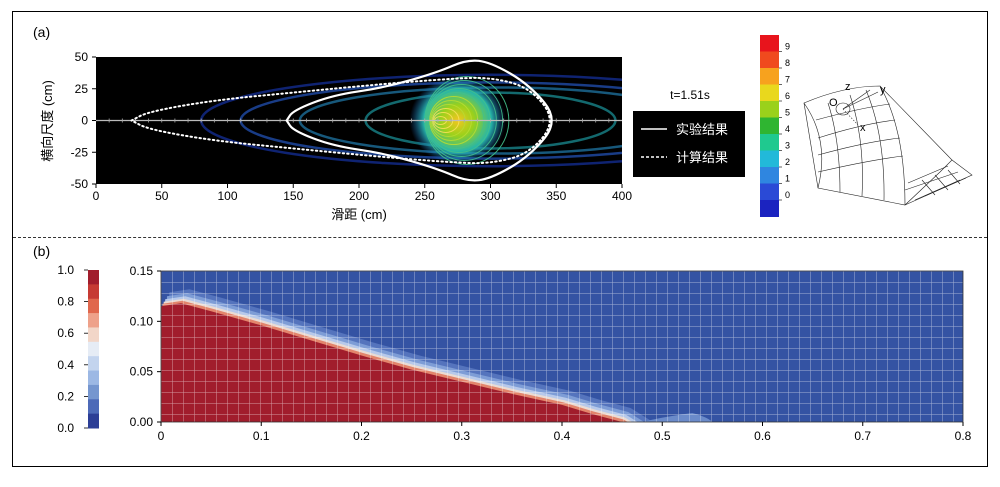 This screenshot has width=1000, height=487. Describe the element at coordinates (361, 436) in the screenshot. I see `x-tick-label: 0.2` at that location.